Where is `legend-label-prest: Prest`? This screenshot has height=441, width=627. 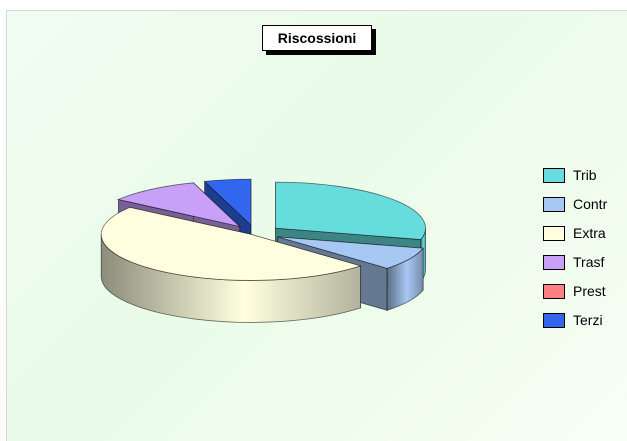
legend-label-prest: Prest is located at coordinates (589, 291).